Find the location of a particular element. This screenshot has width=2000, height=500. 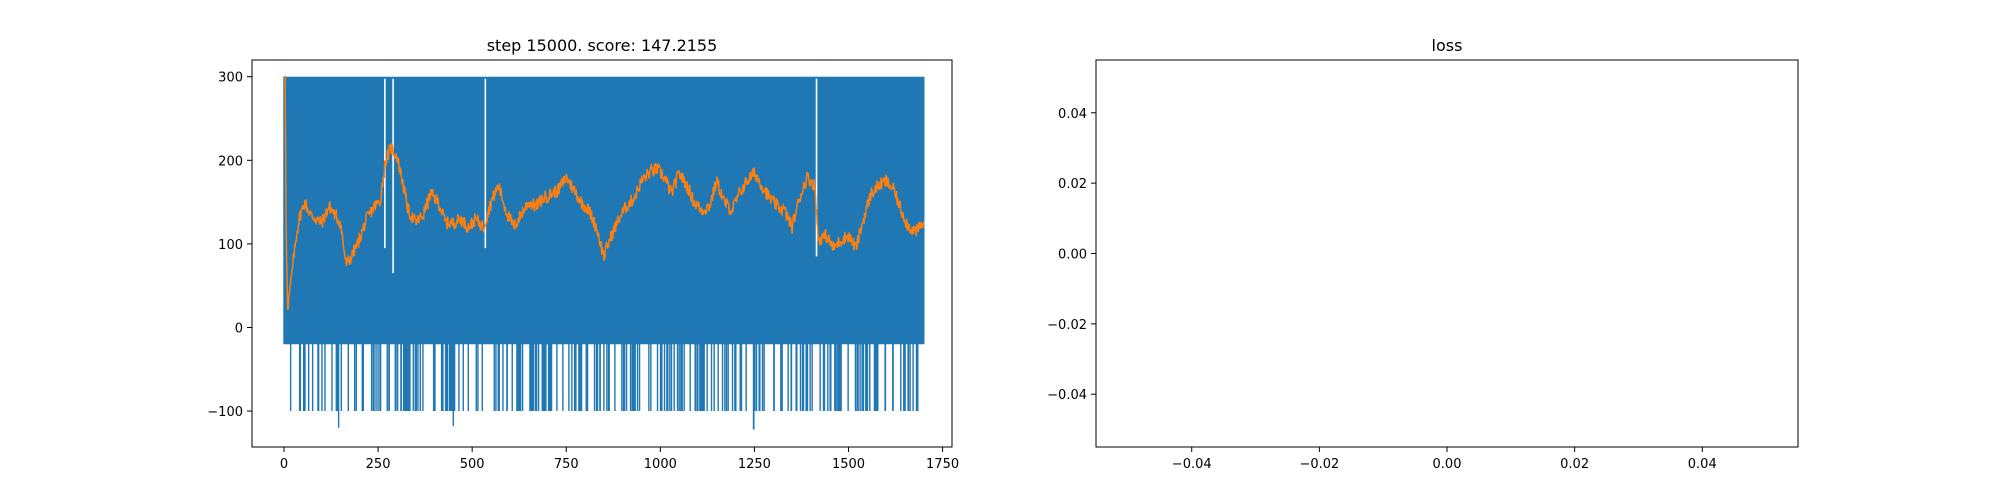

score-chart-y-axis: −100 0 100 200 300 is located at coordinates (229, 245).